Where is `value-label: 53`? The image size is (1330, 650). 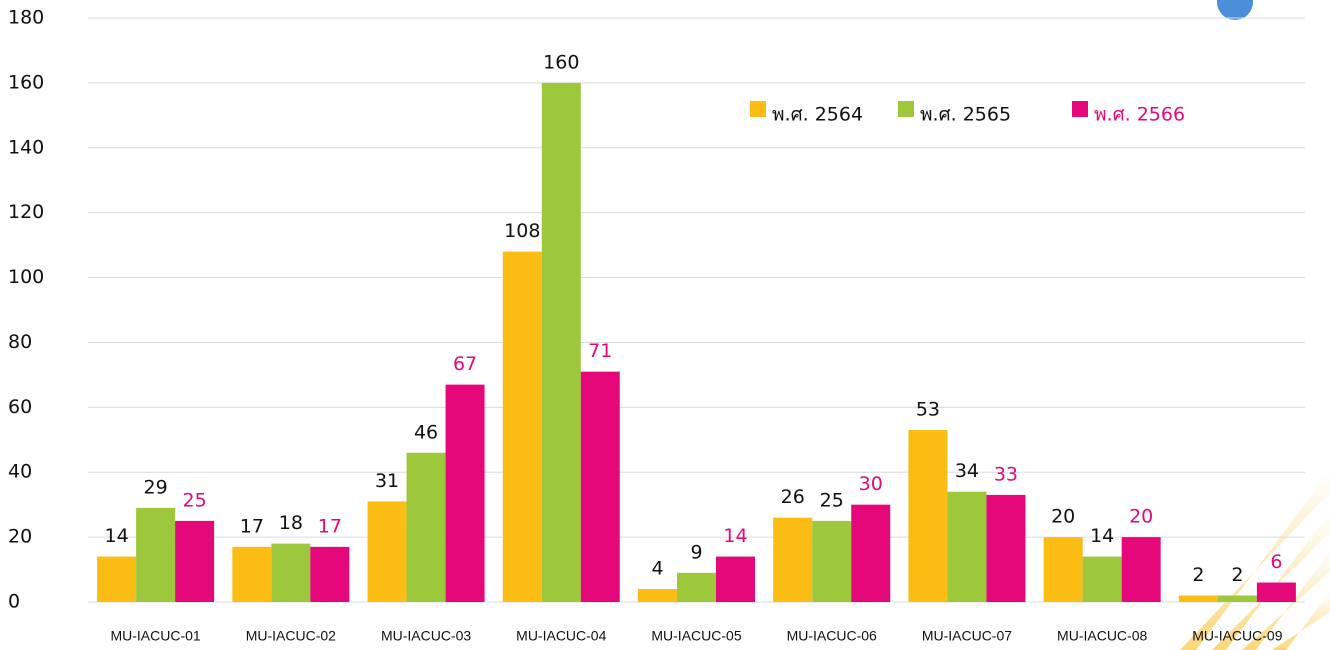 value-label: 53 is located at coordinates (928, 410).